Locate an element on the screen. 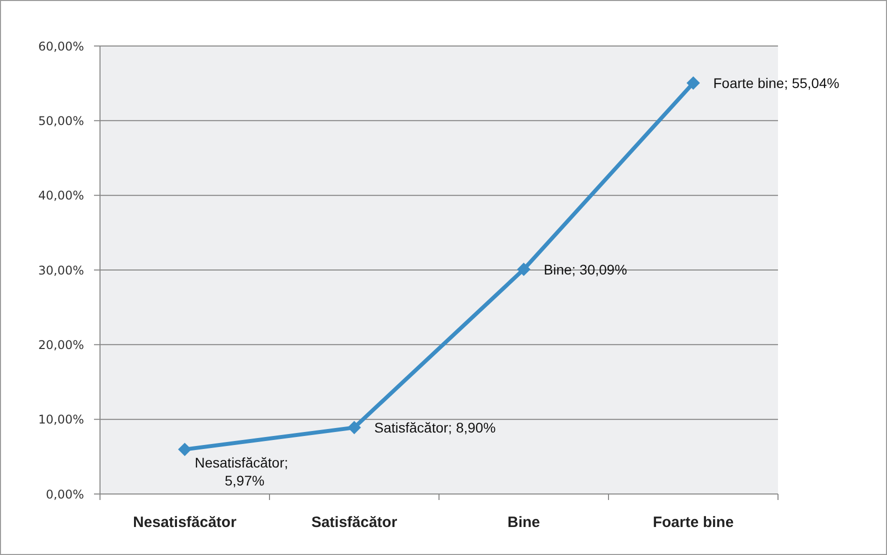  y-tick-label: 60,00% is located at coordinates (61, 46).